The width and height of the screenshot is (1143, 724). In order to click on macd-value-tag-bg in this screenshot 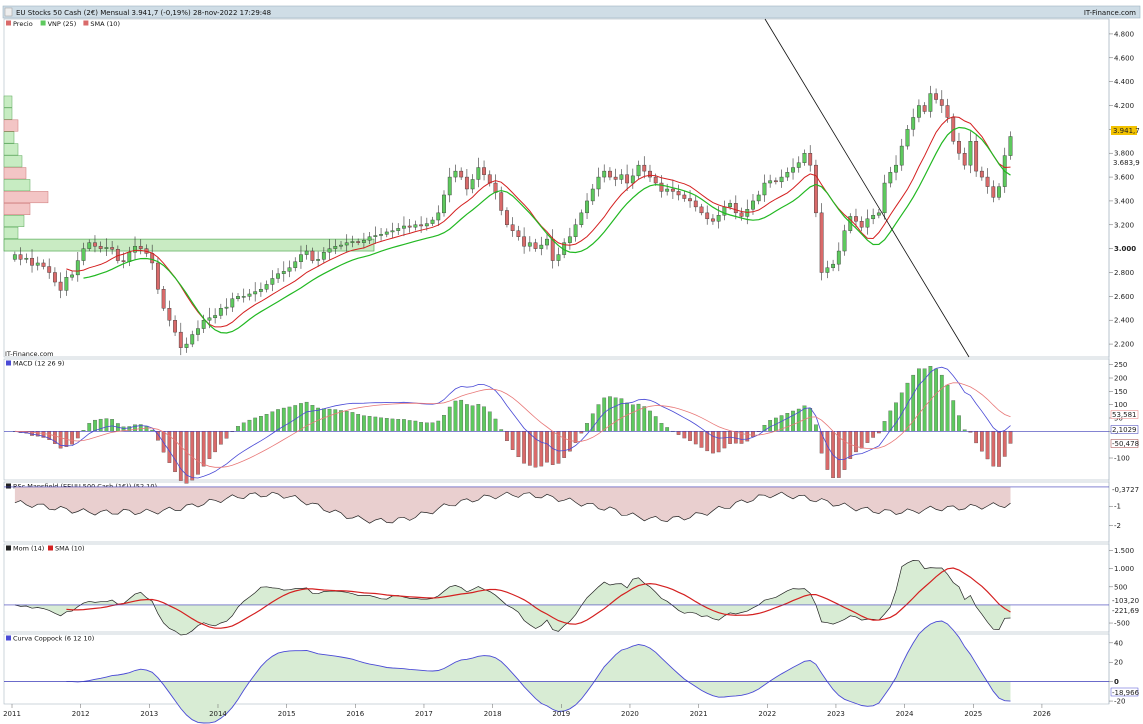, I will do `click(1124, 443)`.